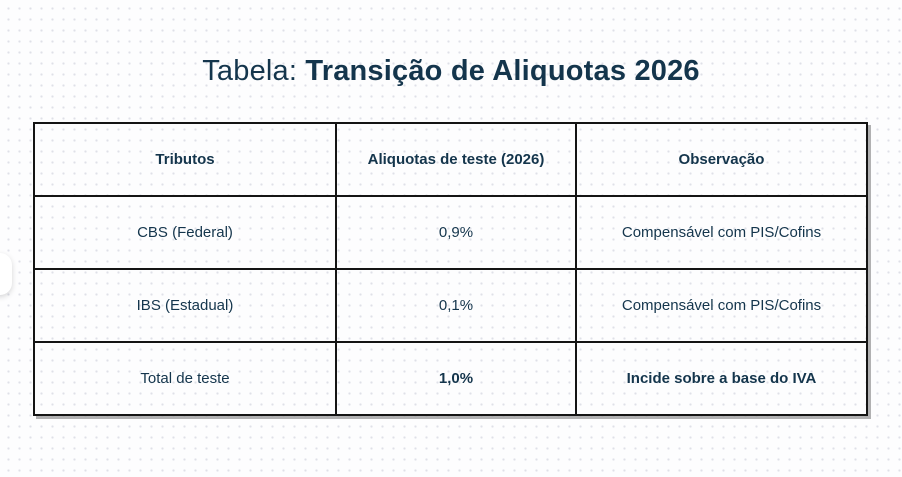 Image resolution: width=902 pixels, height=477 pixels. What do you see at coordinates (456, 232) in the screenshot?
I see `cell-aliquota: 0,9%` at bounding box center [456, 232].